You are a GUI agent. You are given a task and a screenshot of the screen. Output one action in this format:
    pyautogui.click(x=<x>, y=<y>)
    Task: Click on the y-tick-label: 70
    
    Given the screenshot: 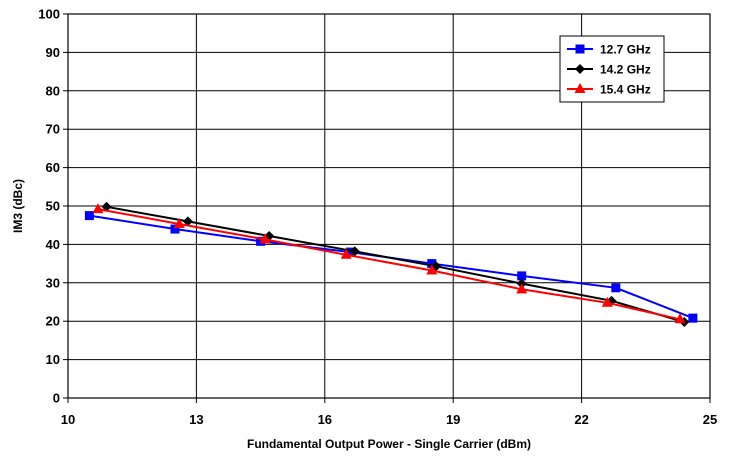 What is the action you would take?
    pyautogui.click(x=53, y=129)
    